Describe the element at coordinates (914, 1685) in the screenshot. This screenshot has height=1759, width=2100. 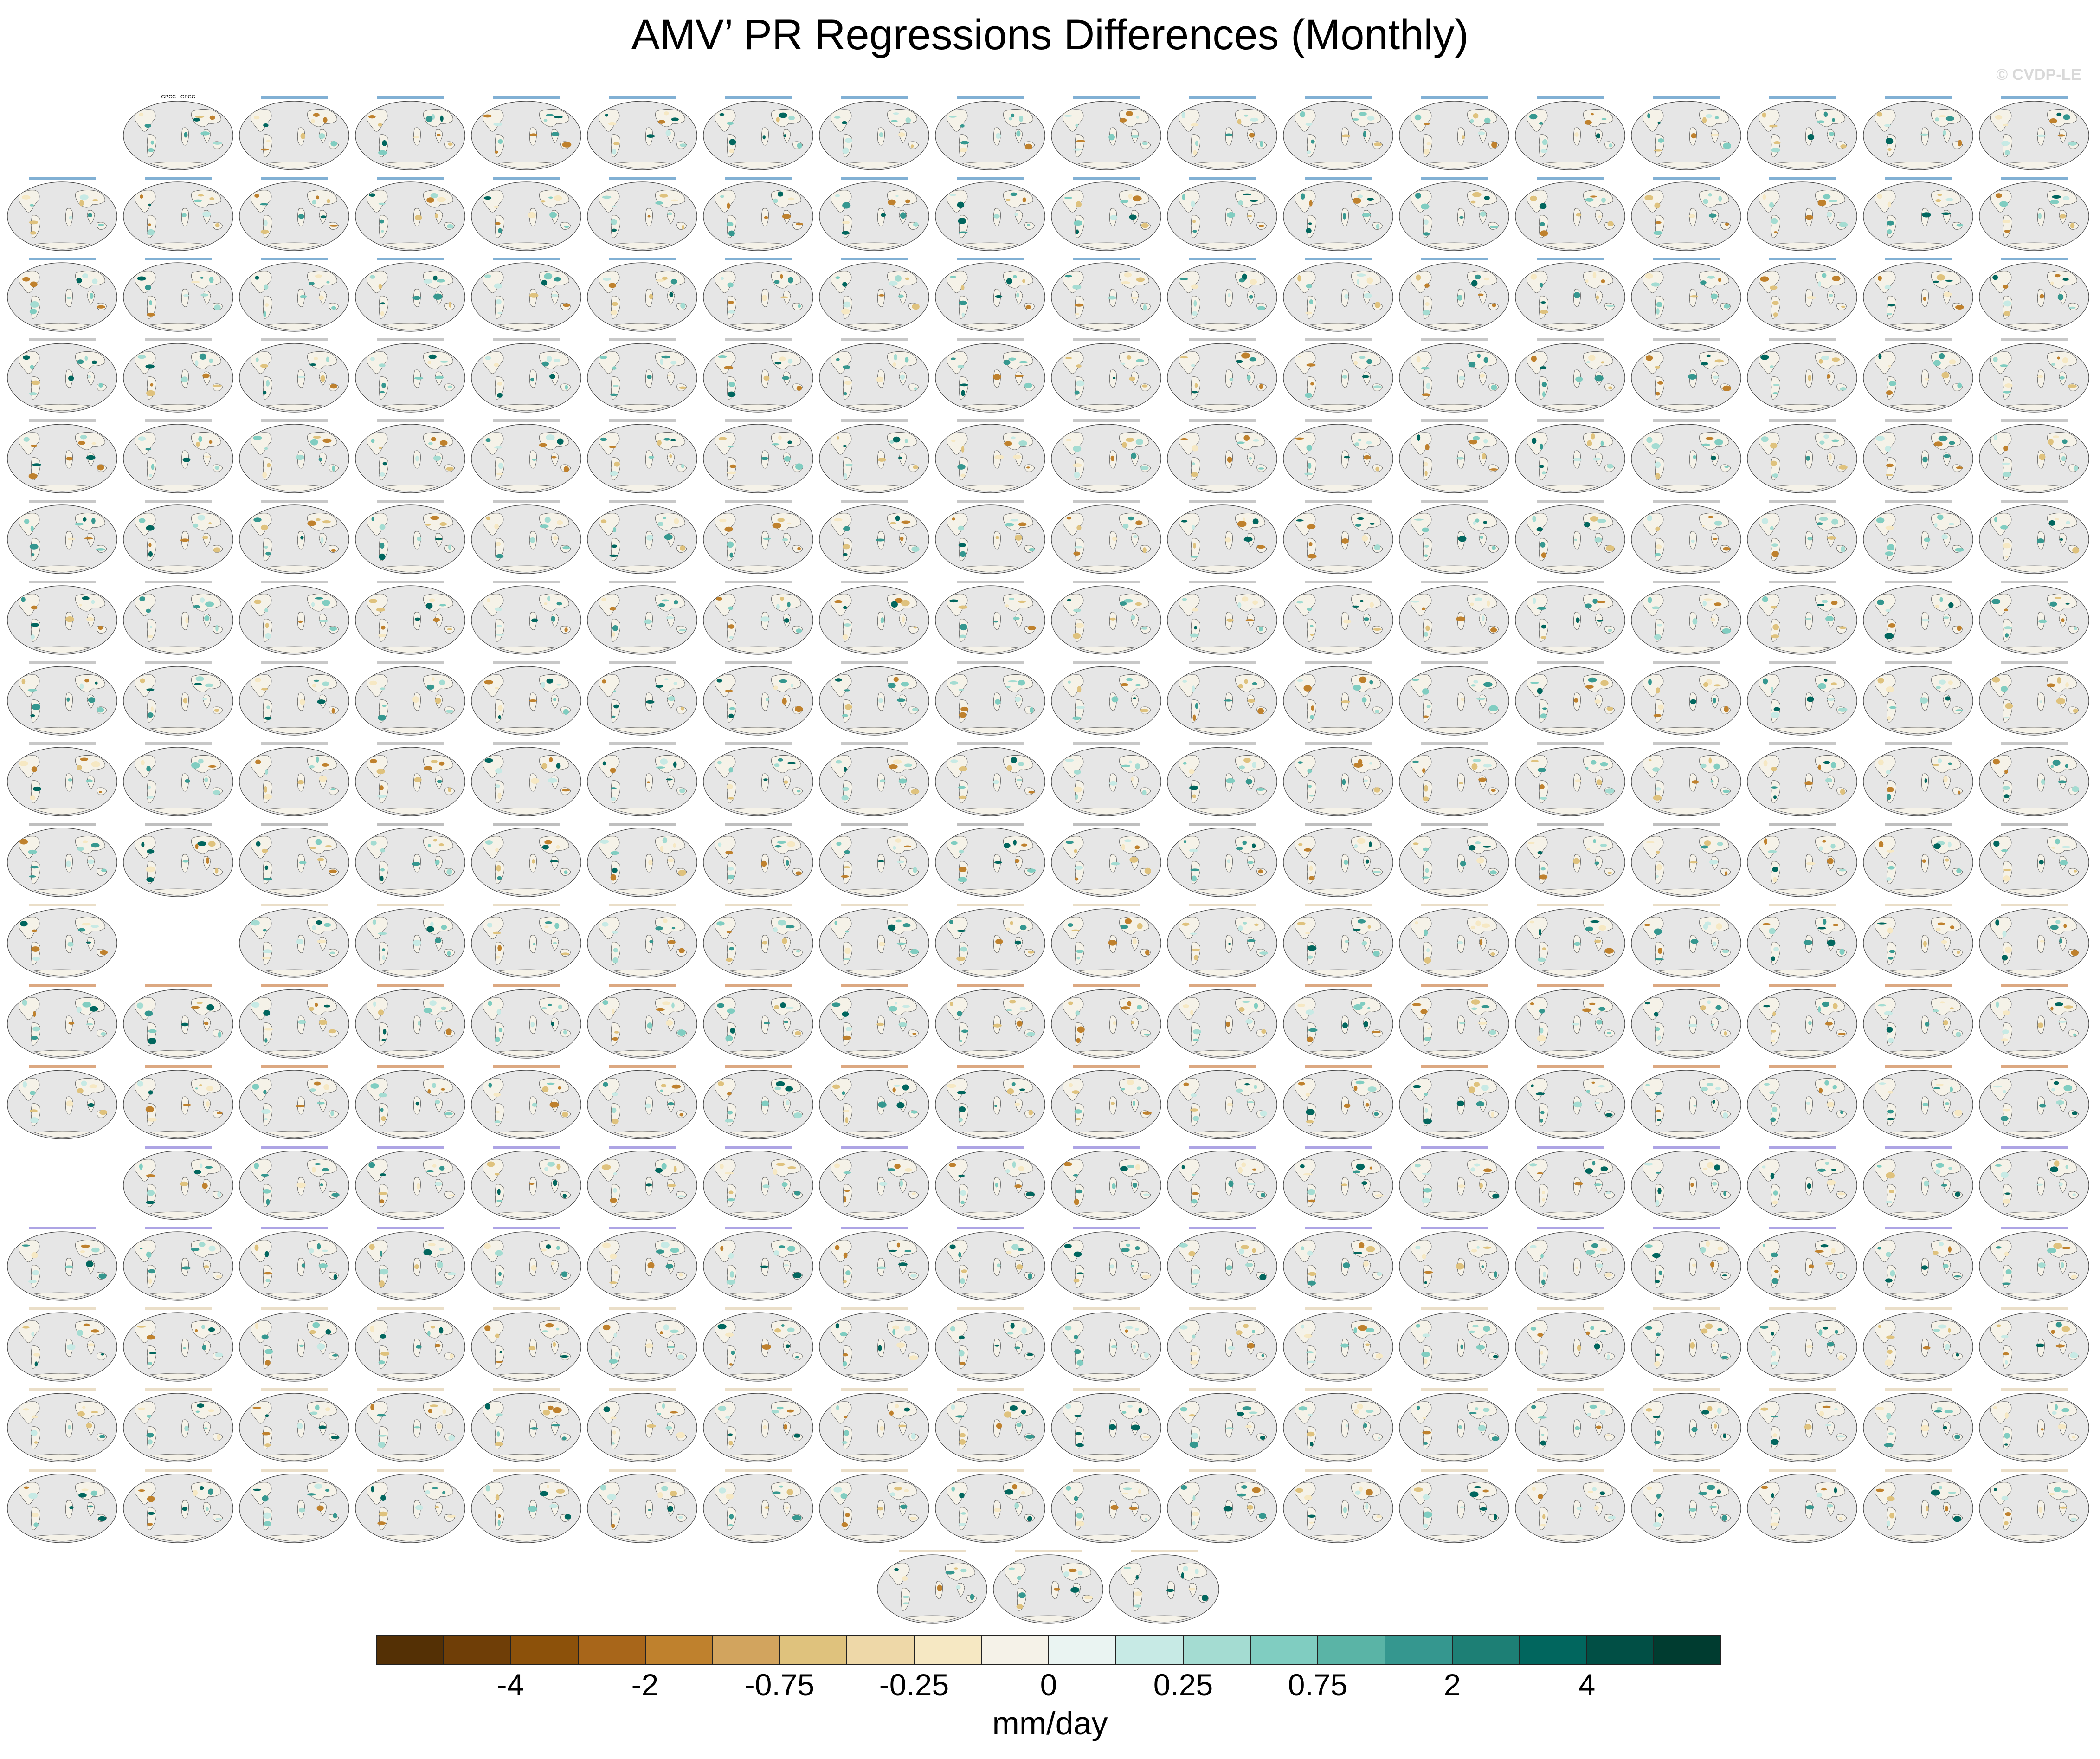
I see `colorbar-tick-label: -0.25` at that location.